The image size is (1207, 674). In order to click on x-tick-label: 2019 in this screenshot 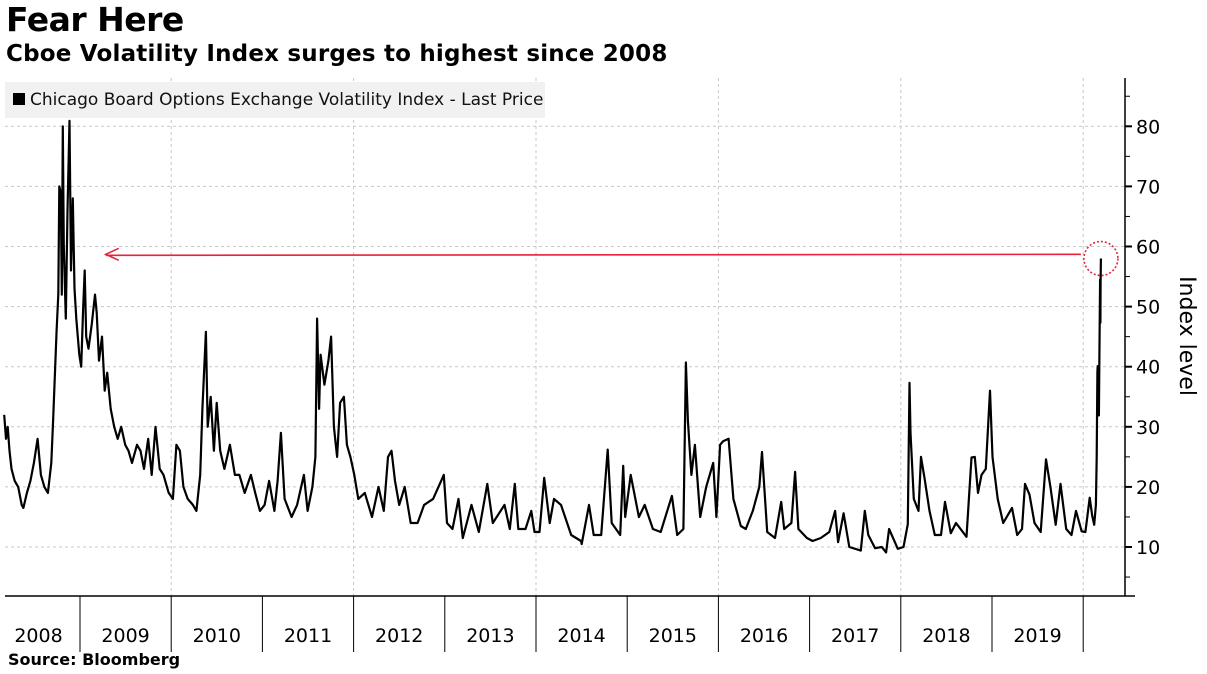, I will do `click(1037, 636)`.